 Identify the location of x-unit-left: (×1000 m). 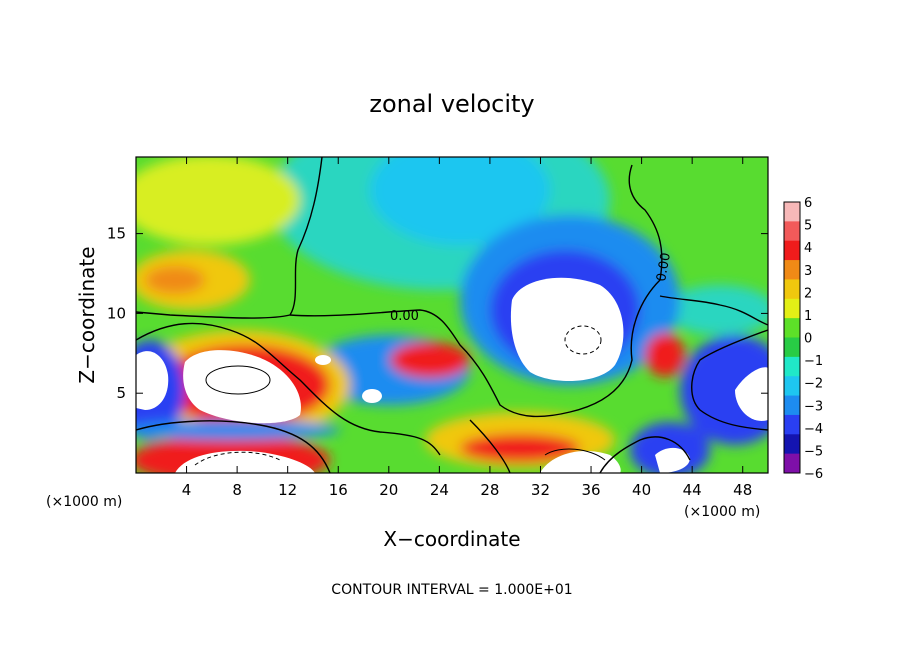
(84, 502).